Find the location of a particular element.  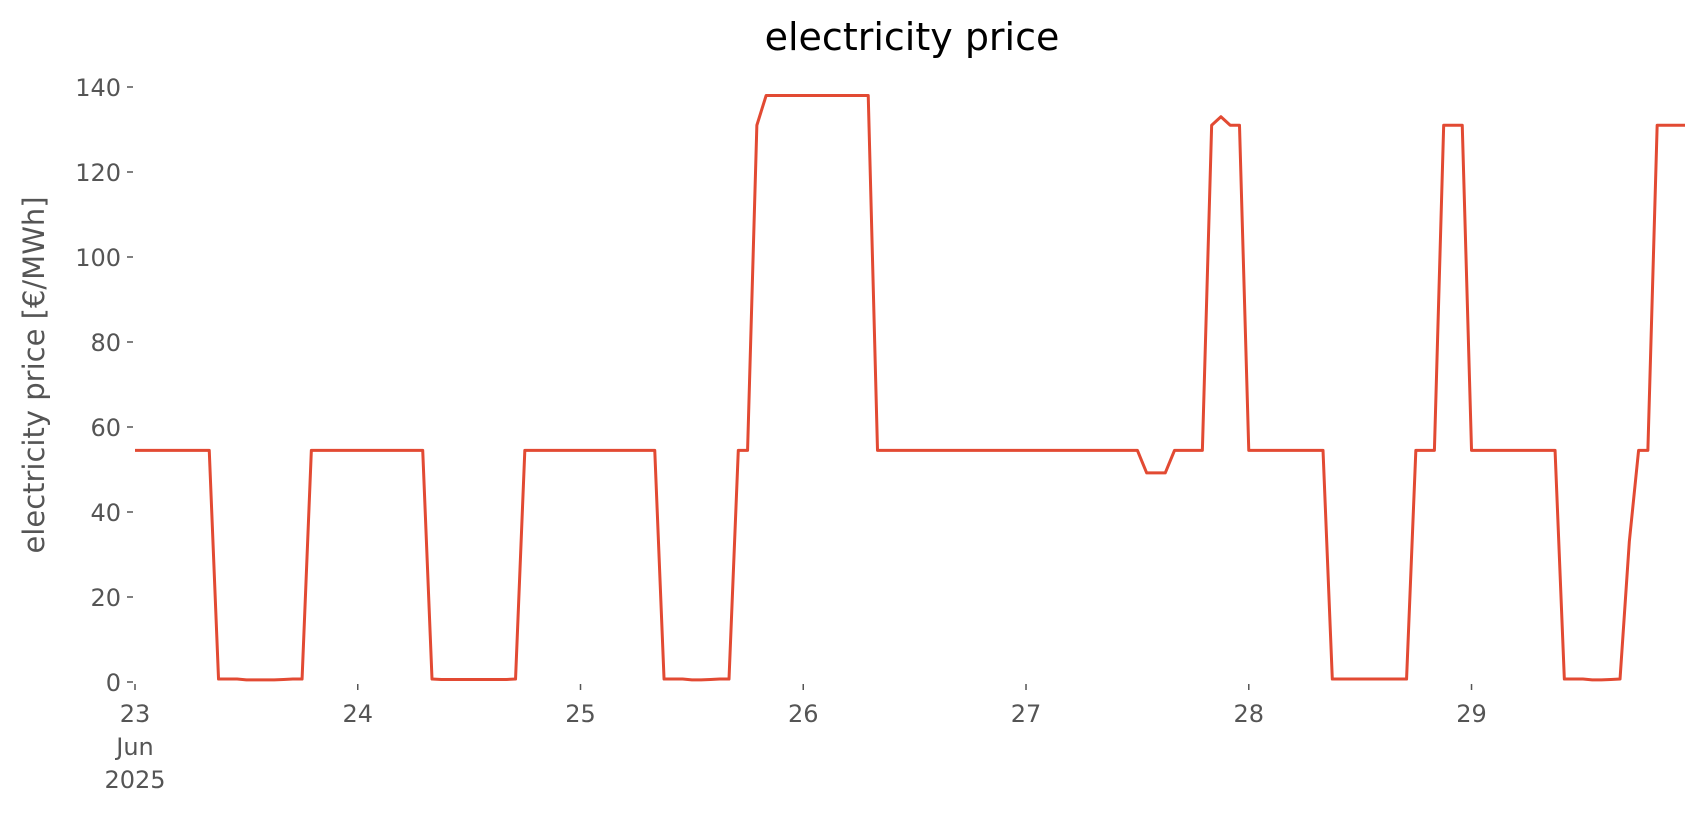

y-tick-label: 0 is located at coordinates (113, 683).